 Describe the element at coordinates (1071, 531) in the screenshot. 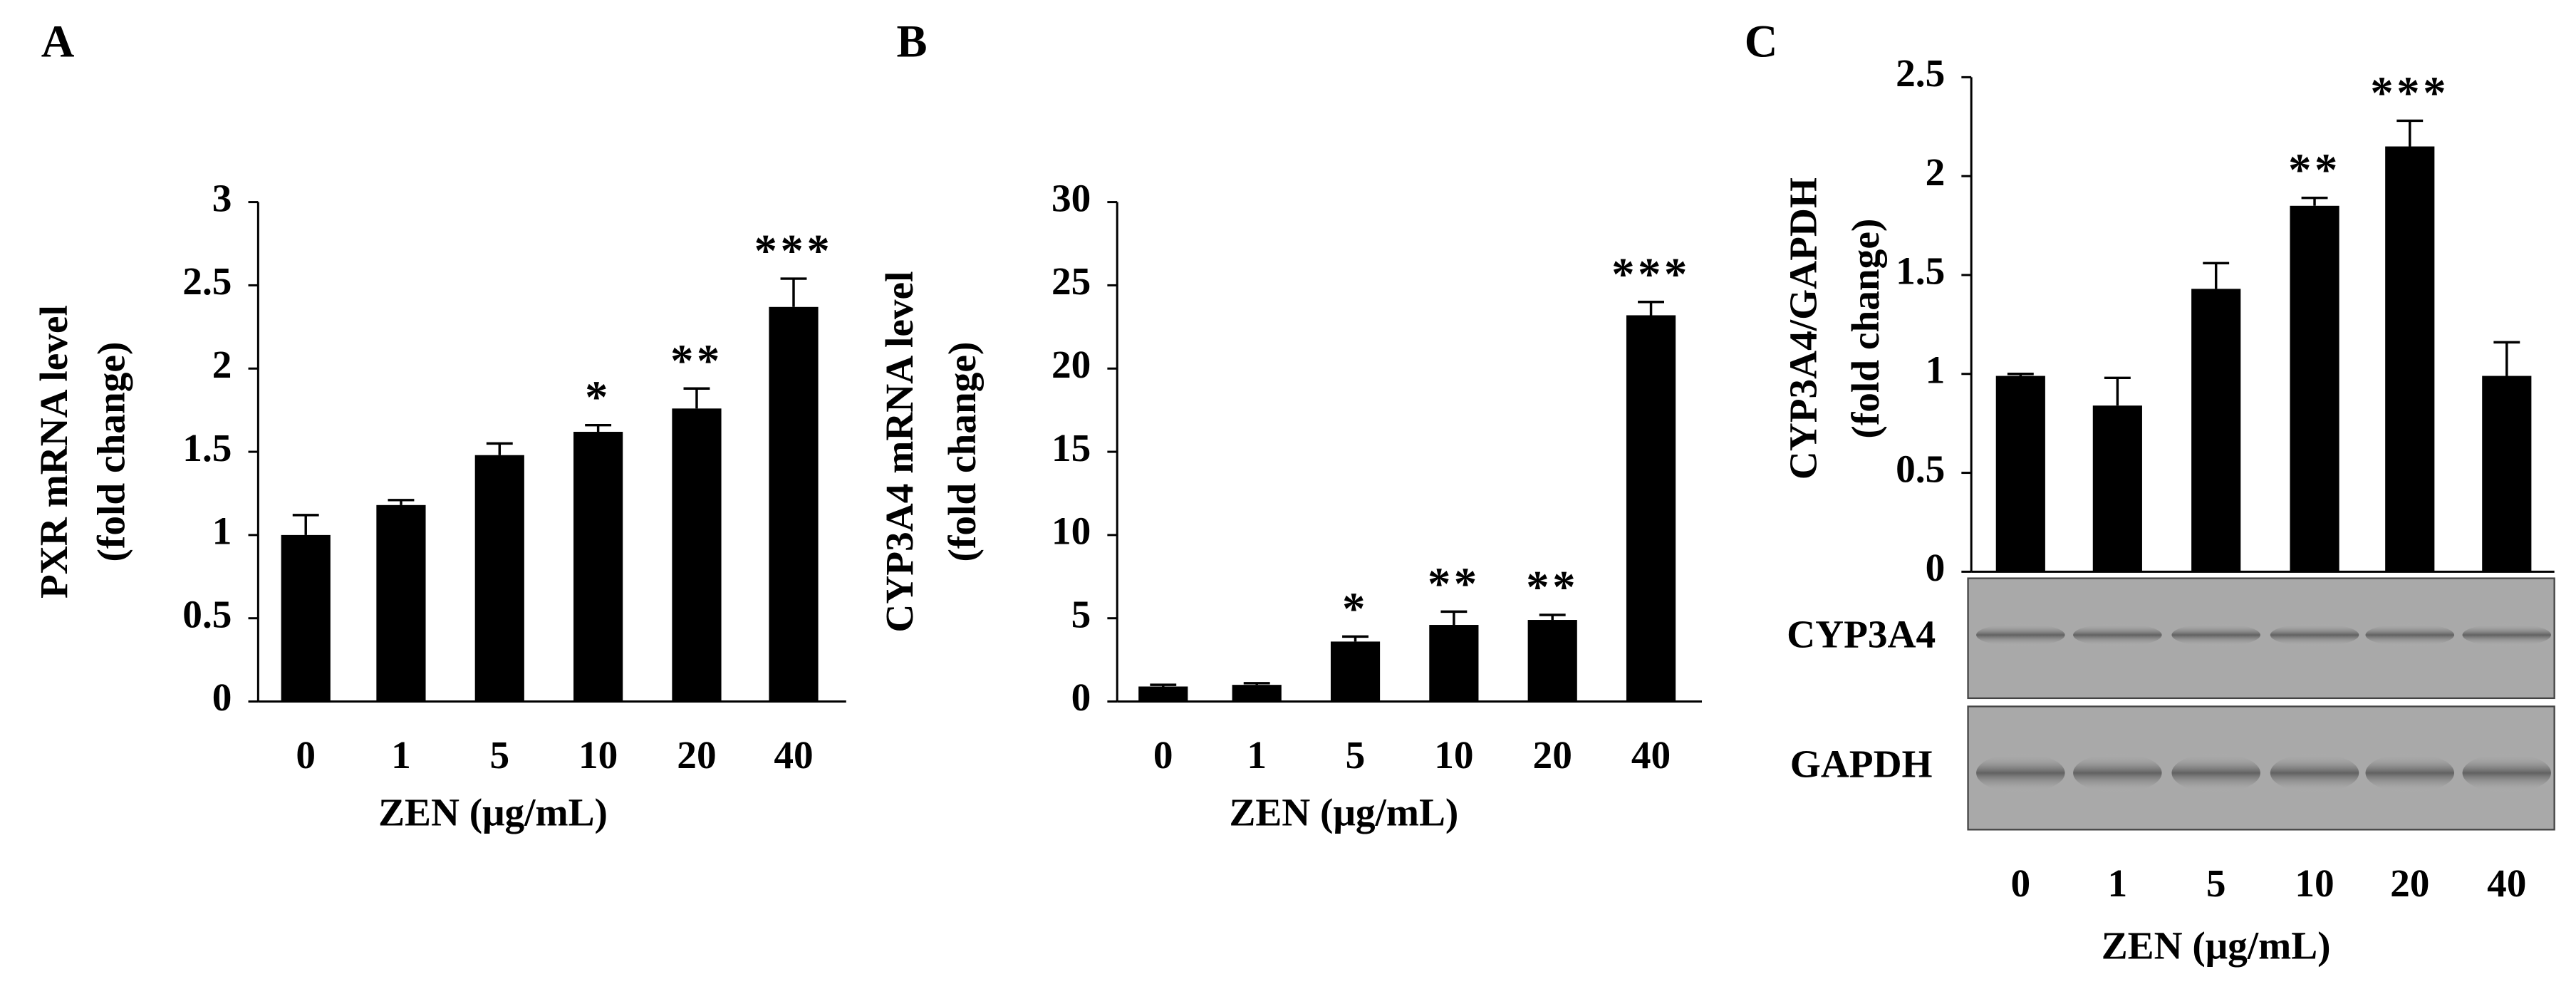

I see `y-tick-label: 10` at that location.